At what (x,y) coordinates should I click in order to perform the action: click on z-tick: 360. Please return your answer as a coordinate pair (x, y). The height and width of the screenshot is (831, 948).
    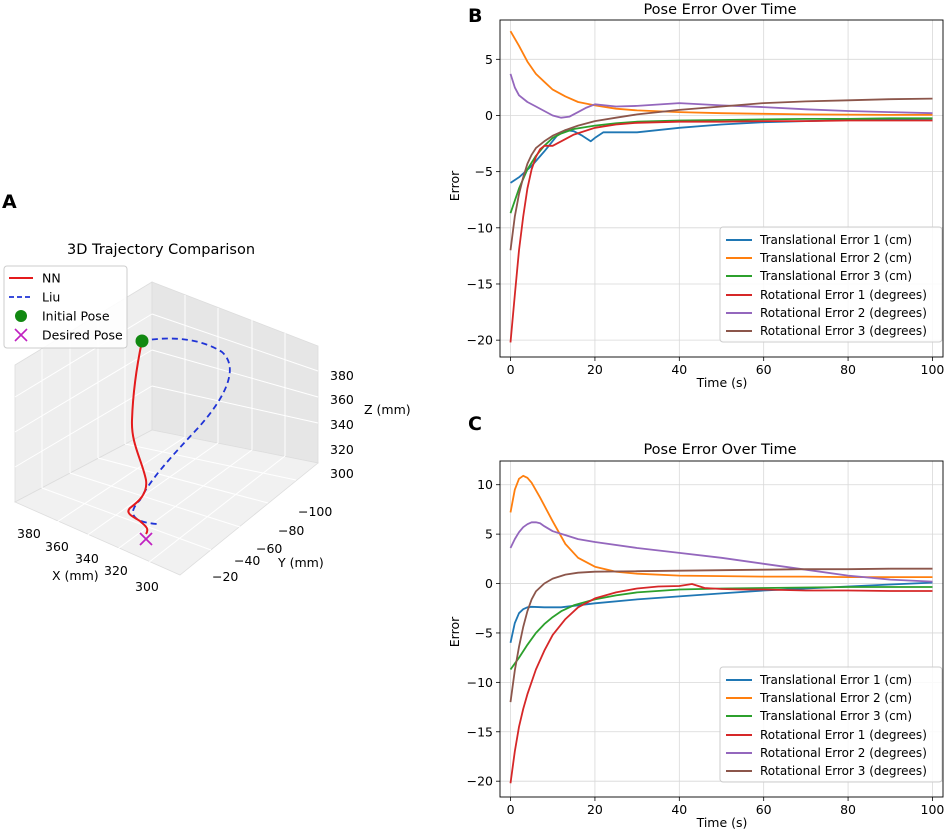
    Looking at the image, I should click on (342, 399).